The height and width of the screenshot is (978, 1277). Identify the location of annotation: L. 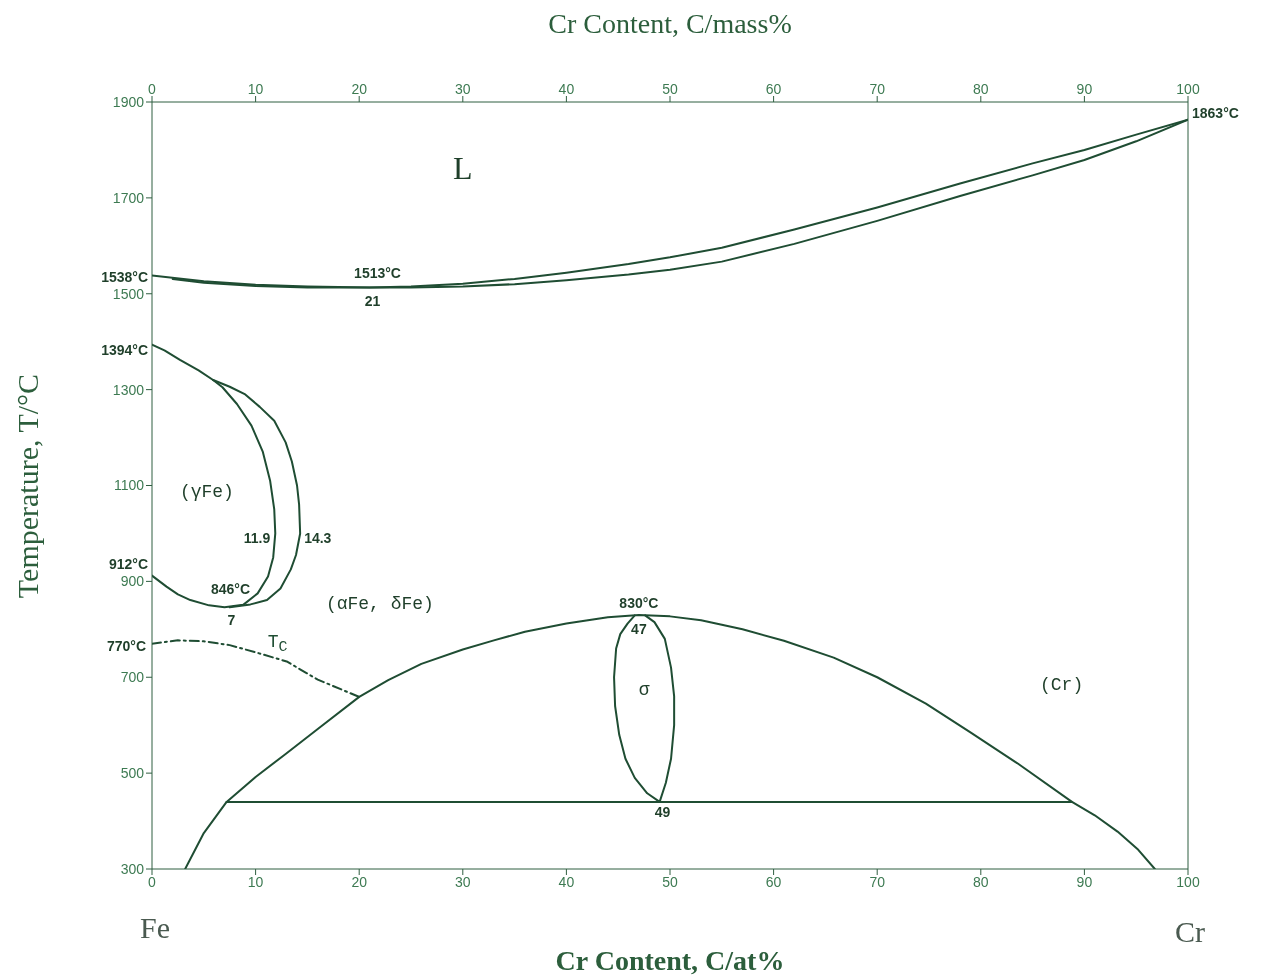
(463, 167).